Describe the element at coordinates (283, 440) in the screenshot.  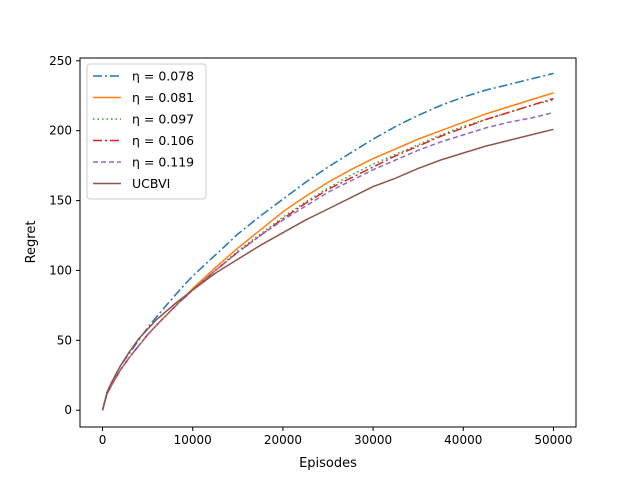
I see `x-tick-label: 20000` at that location.